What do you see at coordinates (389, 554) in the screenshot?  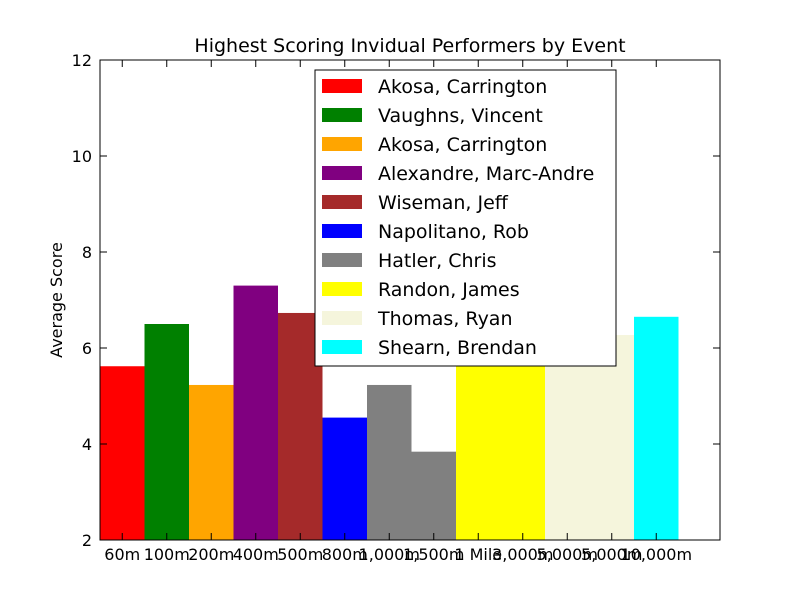 I see `x-tick-label-6: 1,000m` at bounding box center [389, 554].